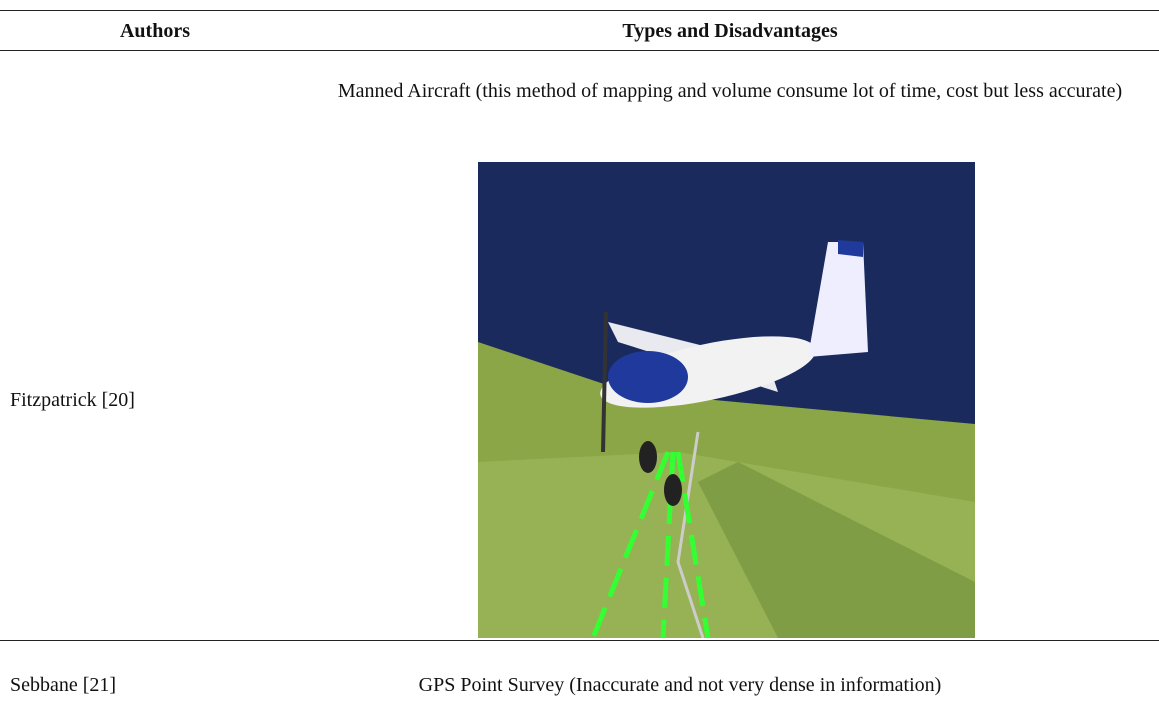  What do you see at coordinates (154, 31) in the screenshot?
I see `header-authors: Authors` at bounding box center [154, 31].